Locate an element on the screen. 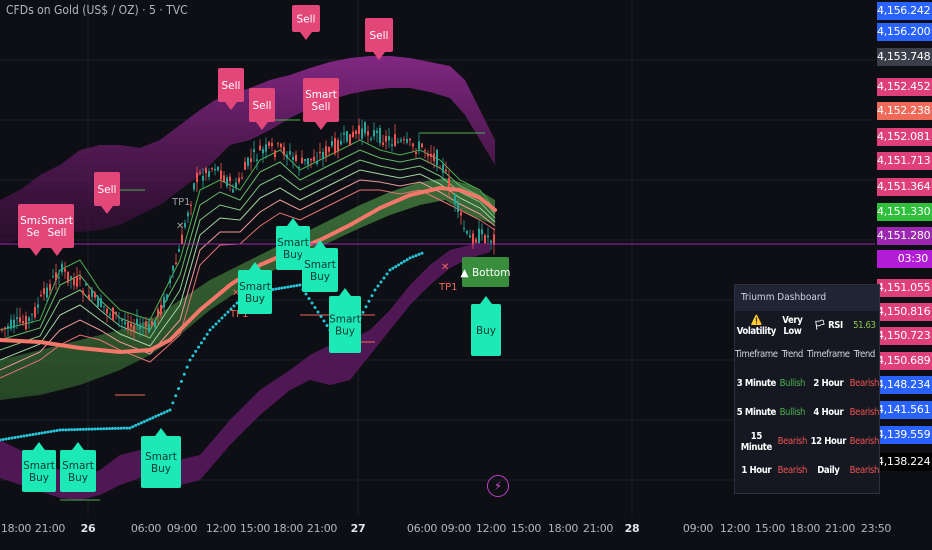  signal-text: Buy is located at coordinates (320, 277).